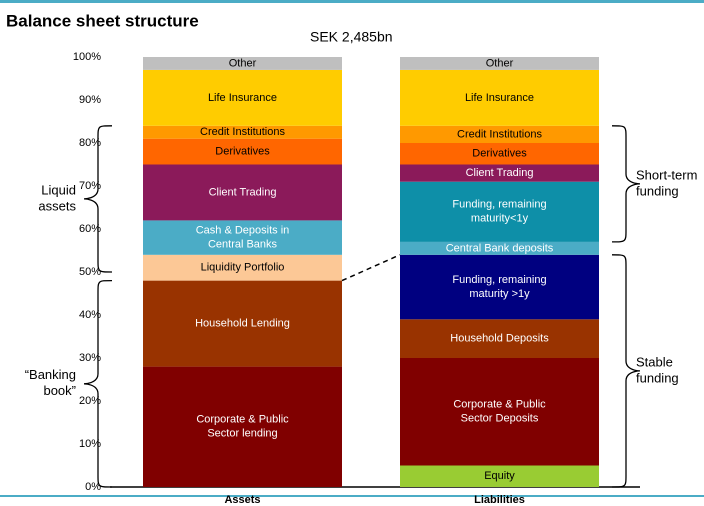 This screenshot has height=506, width=704. Describe the element at coordinates (90, 401) in the screenshot. I see `y-tick-label: 20%` at that location.